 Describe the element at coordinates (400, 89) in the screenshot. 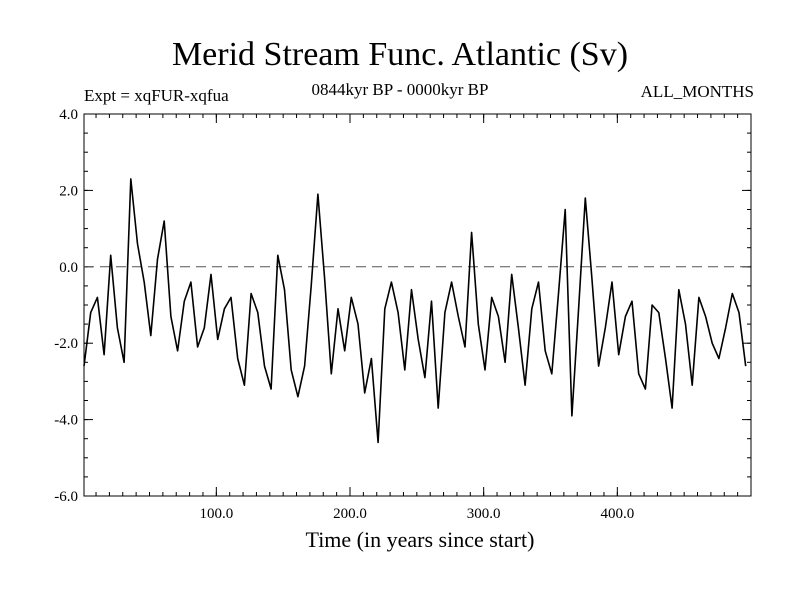

I see `period-label: 0844kyr BP - 0000kyr BP` at that location.